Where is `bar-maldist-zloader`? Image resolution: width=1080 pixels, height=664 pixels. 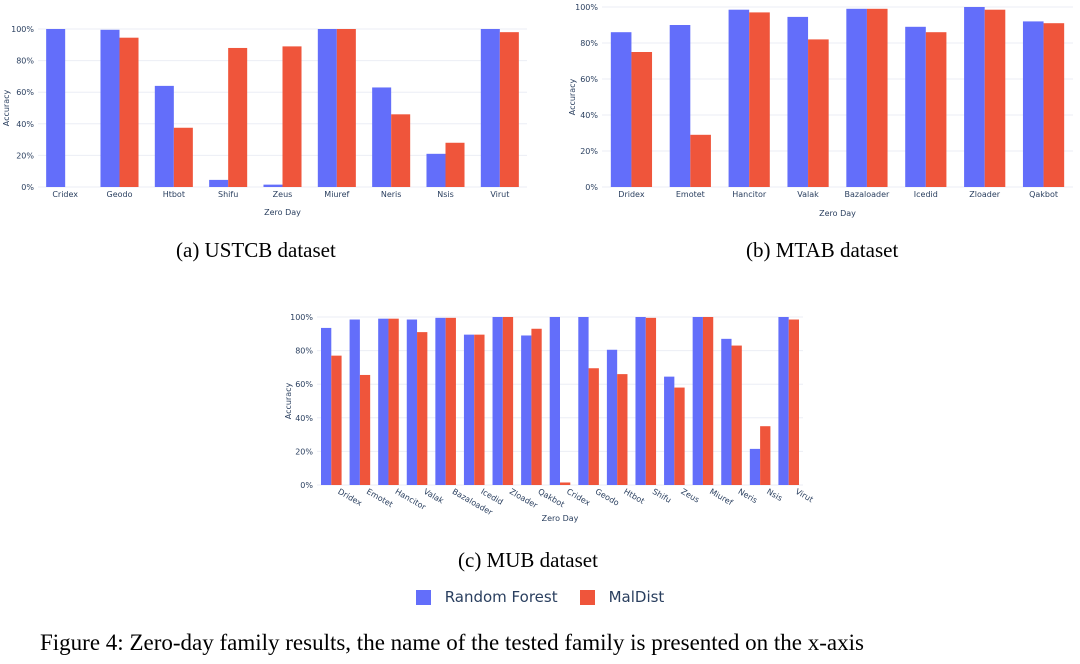 bar-maldist-zloader is located at coordinates (995, 98).